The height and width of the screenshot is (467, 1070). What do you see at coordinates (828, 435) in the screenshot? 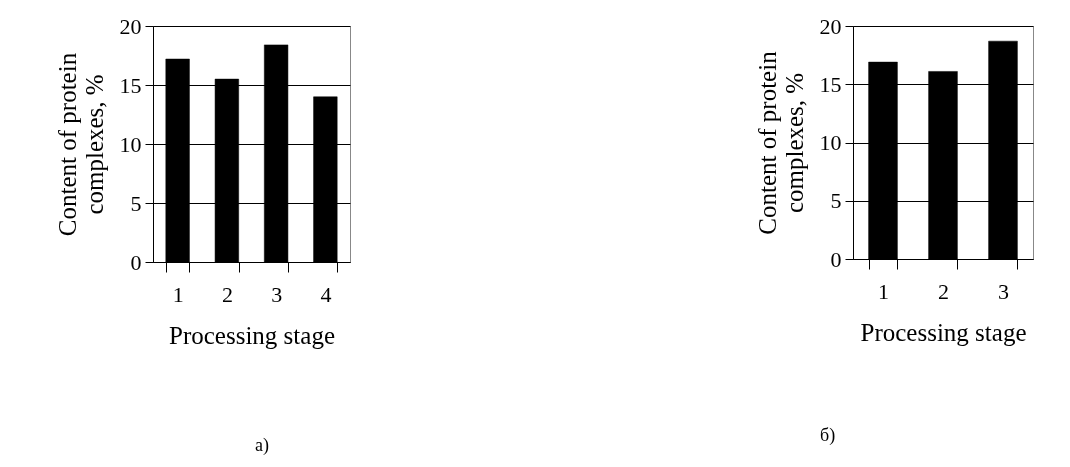
I see `text: б)` at bounding box center [828, 435].